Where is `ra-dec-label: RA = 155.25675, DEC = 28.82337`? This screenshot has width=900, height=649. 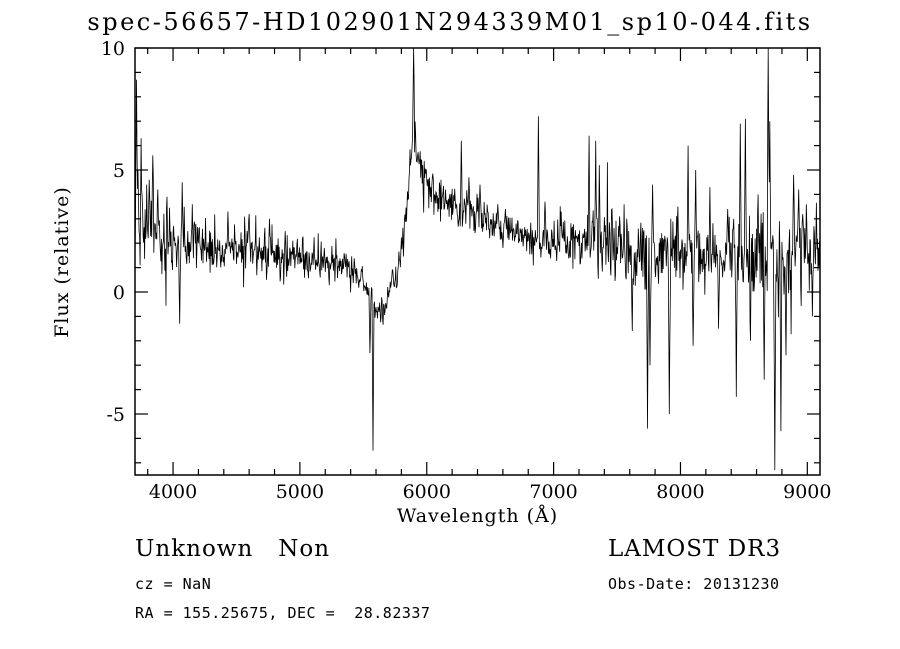
ra-dec-label: RA = 155.25675, DEC = 28.82337 is located at coordinates (283, 613).